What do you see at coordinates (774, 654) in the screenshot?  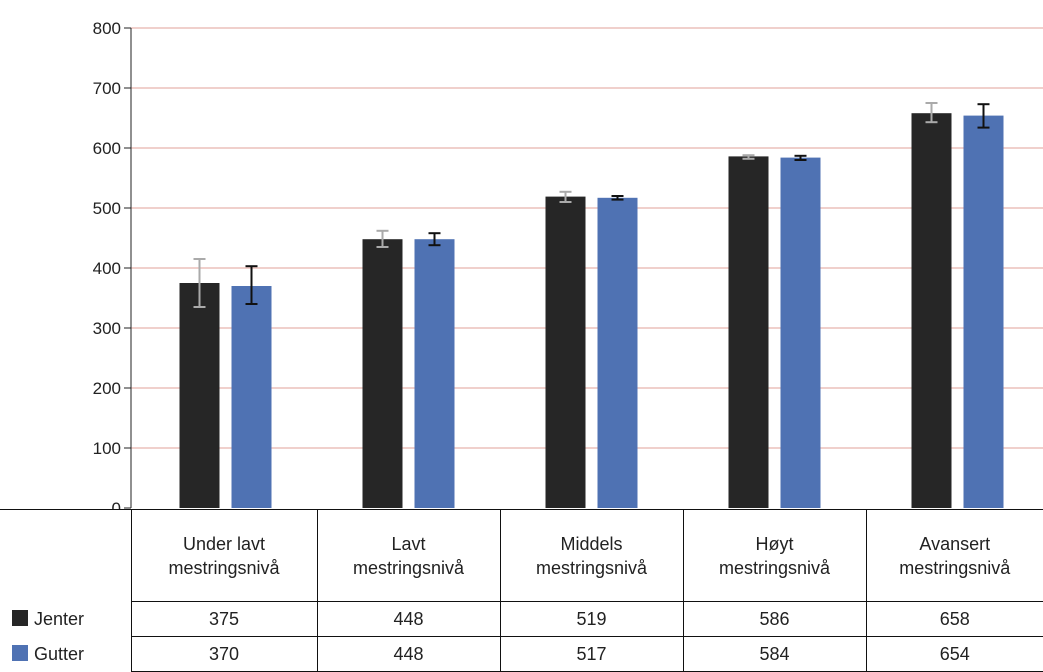 I see `value-cell: 584` at bounding box center [774, 654].